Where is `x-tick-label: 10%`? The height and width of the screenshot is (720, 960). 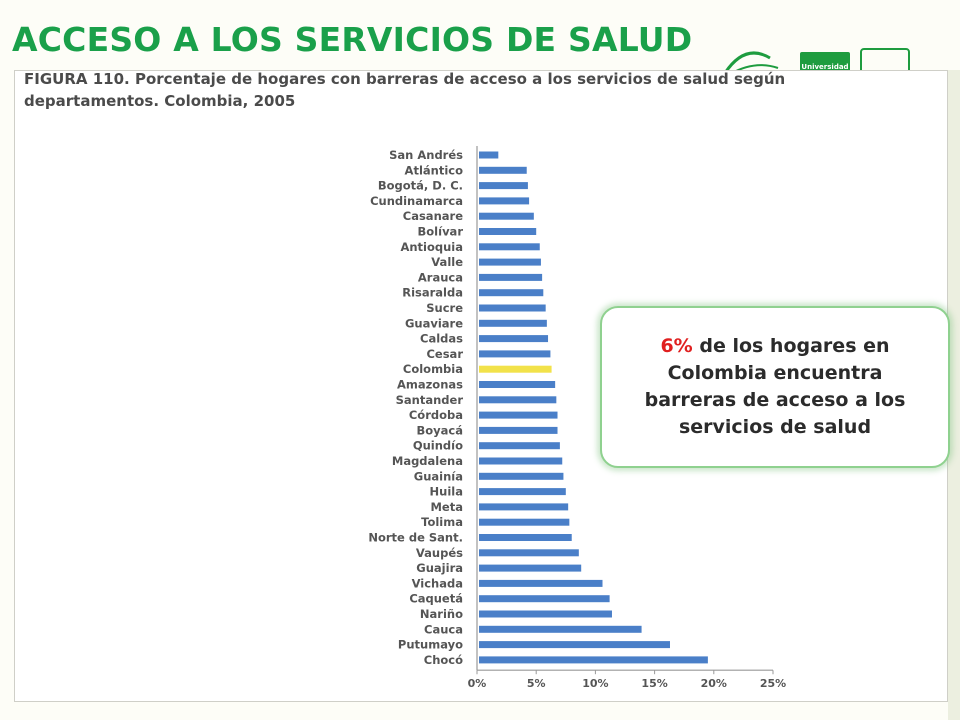 x-tick-label: 10% is located at coordinates (595, 683).